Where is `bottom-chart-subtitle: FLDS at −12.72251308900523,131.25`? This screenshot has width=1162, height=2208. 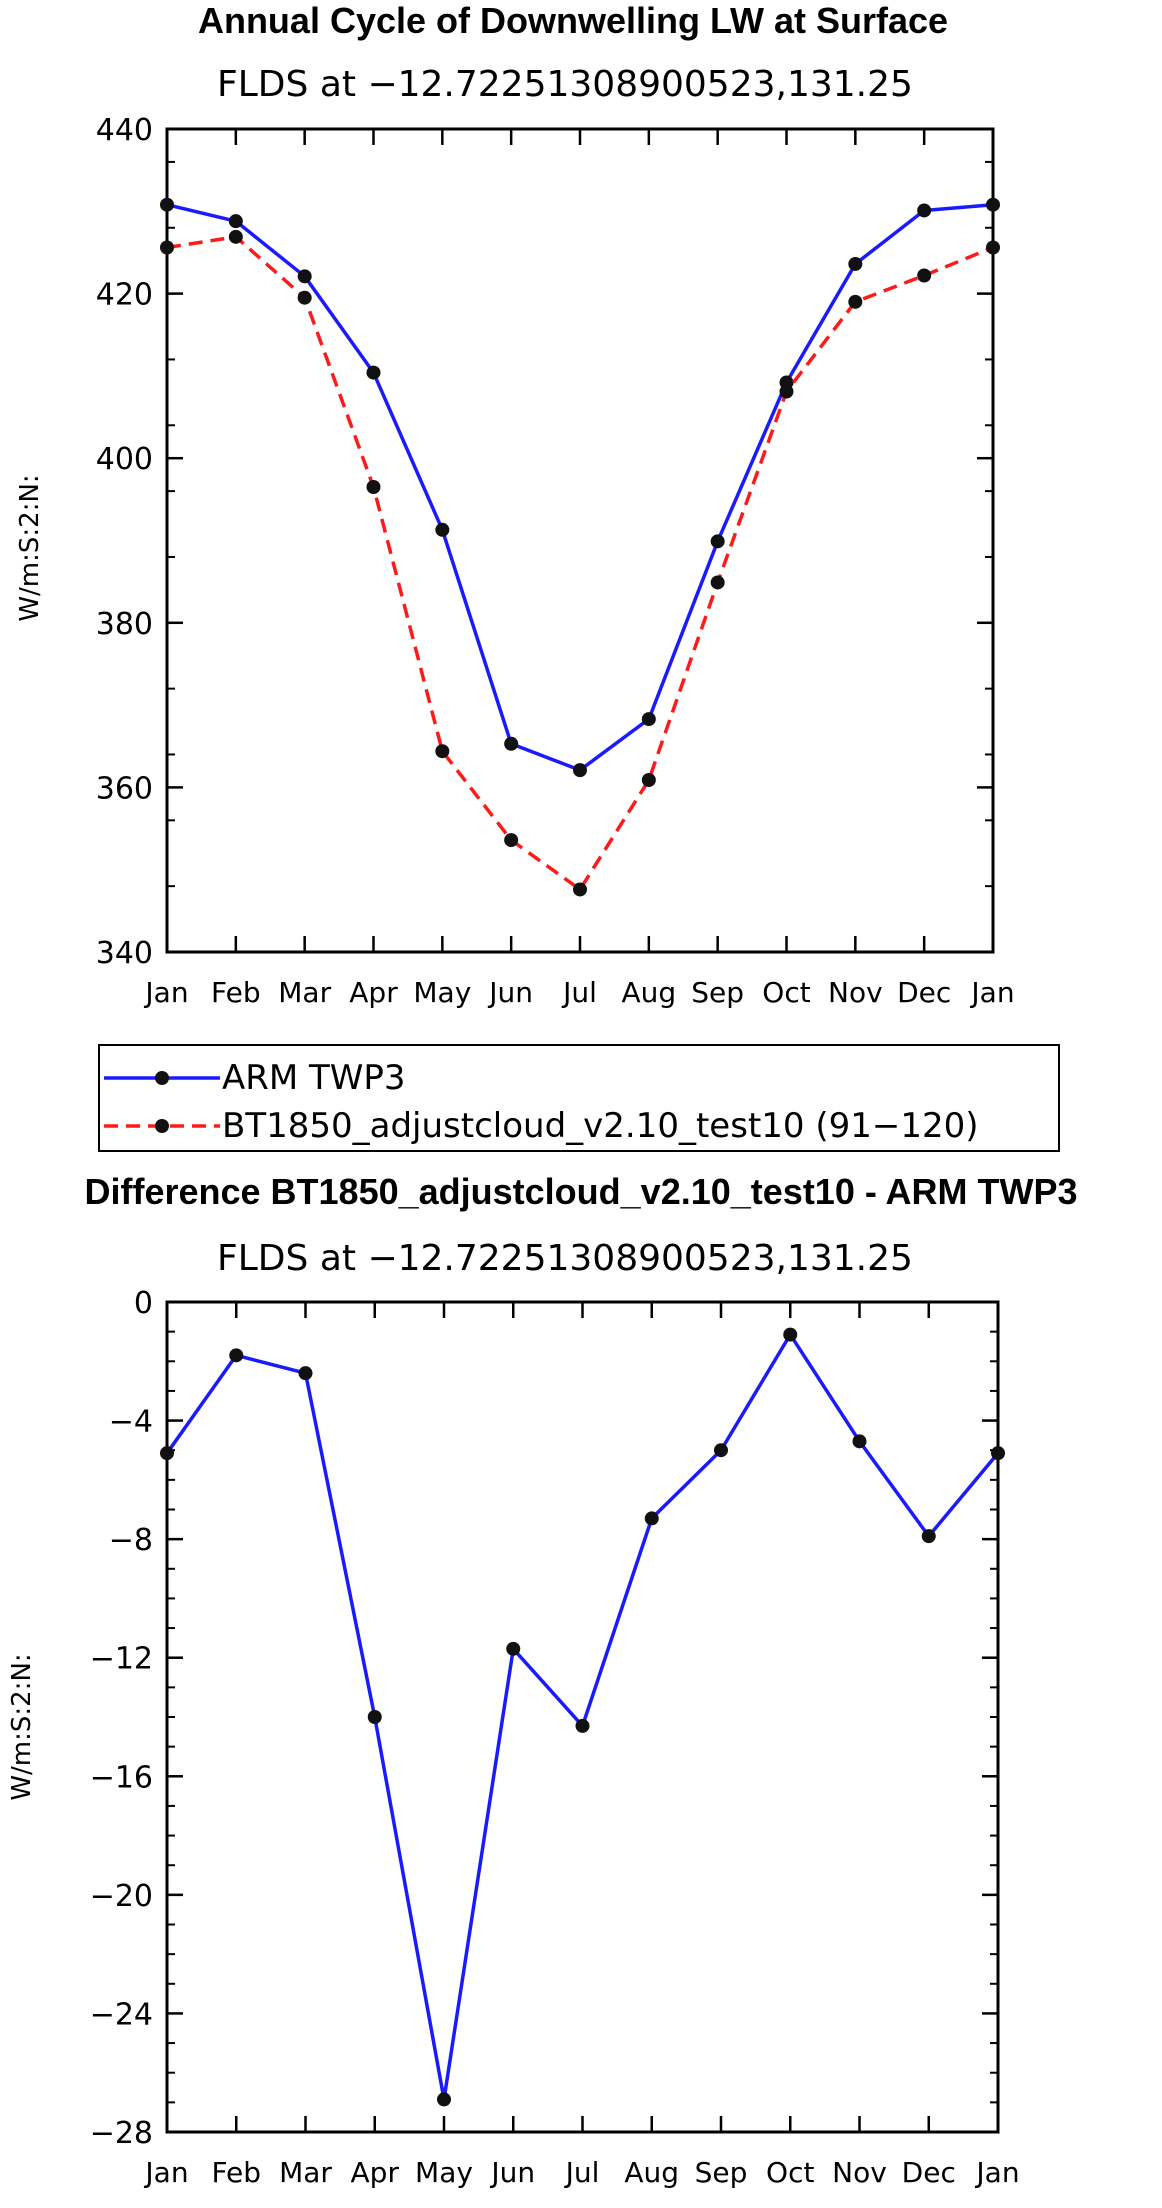
bottom-chart-subtitle: FLDS at −12.72251308900523,131.25 is located at coordinates (565, 1258).